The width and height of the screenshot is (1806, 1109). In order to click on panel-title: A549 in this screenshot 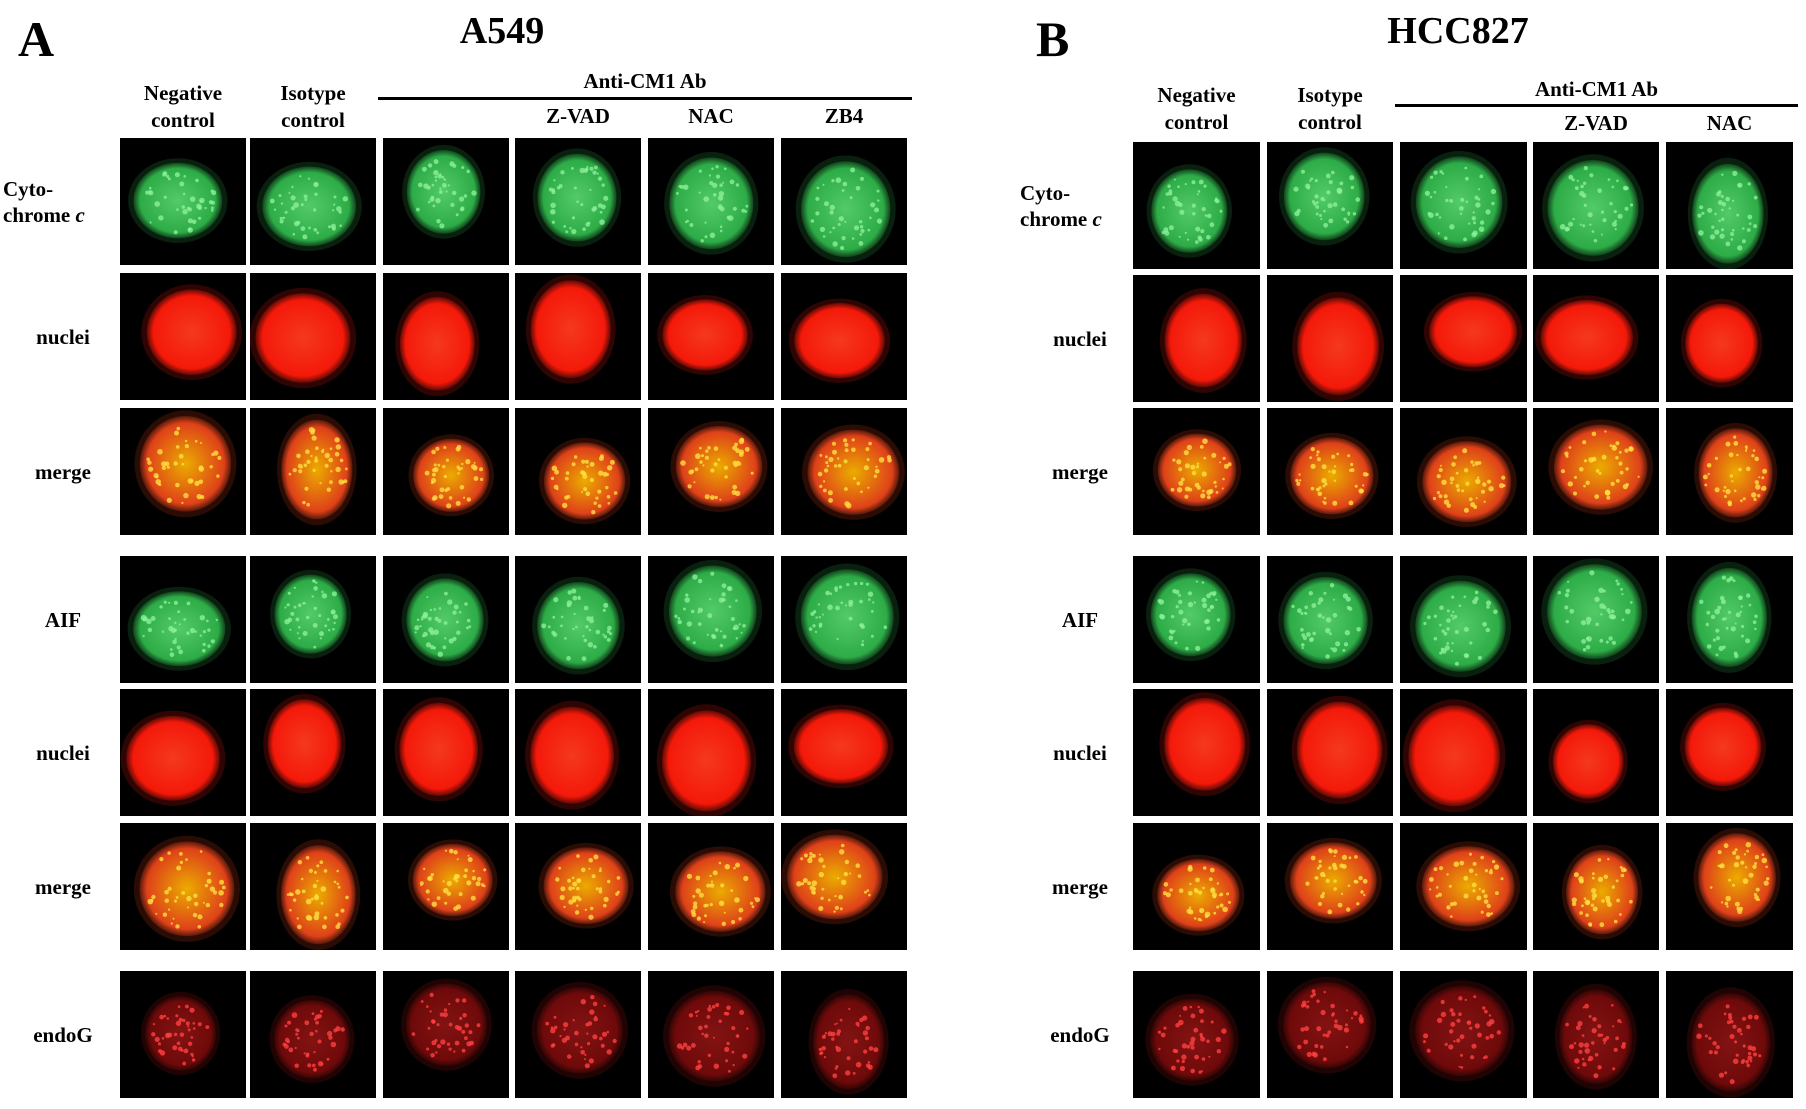, I will do `click(502, 31)`.